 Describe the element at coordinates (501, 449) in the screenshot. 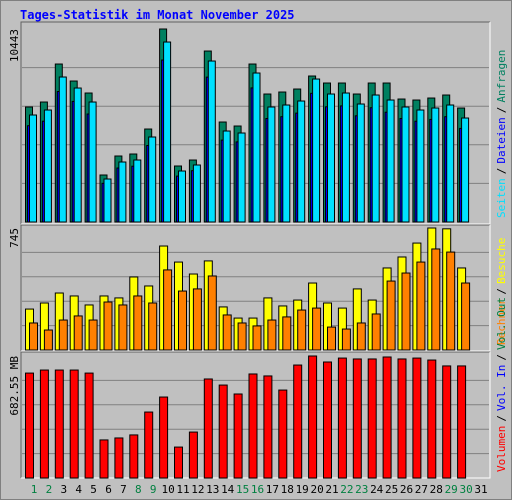

I see `legend-item: Volumen` at that location.